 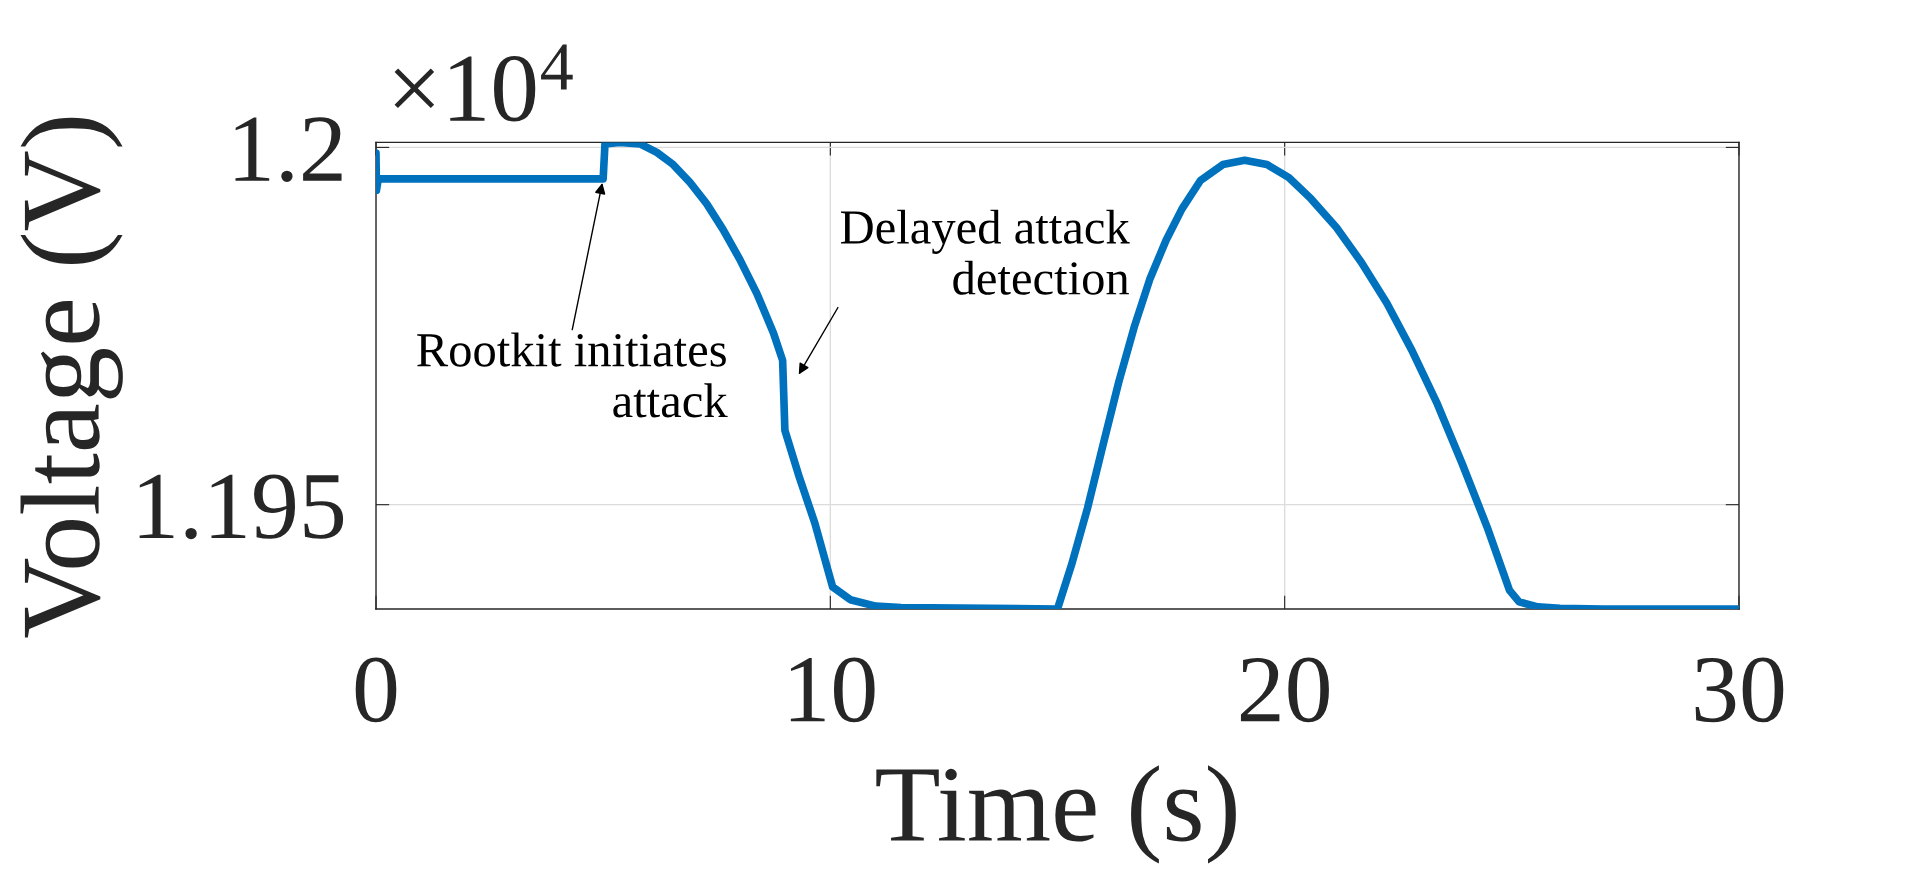 What do you see at coordinates (241, 507) in the screenshot?
I see `y-tick-label: 1.195` at bounding box center [241, 507].